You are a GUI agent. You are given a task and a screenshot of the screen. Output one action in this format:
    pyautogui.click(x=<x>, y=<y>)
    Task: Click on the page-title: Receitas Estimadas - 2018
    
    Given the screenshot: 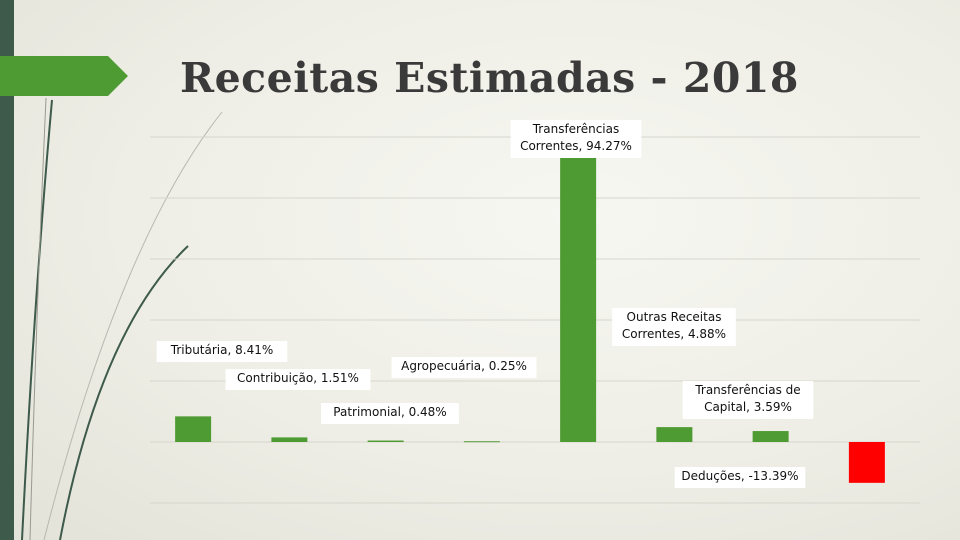 What is the action you would take?
    pyautogui.click(x=489, y=78)
    